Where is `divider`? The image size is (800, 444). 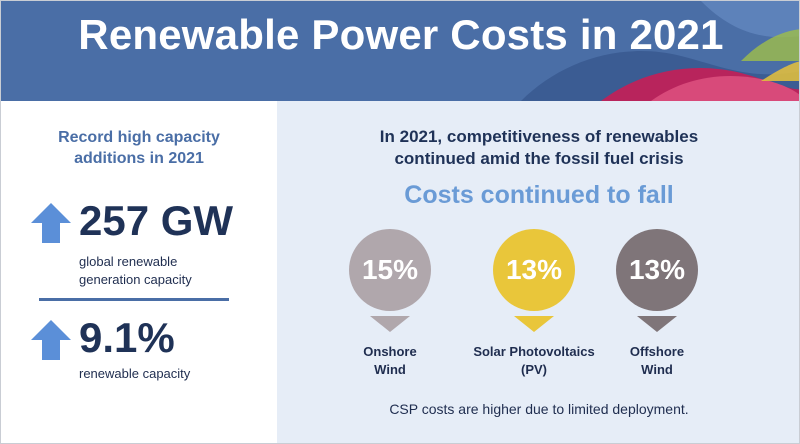 divider is located at coordinates (134, 299).